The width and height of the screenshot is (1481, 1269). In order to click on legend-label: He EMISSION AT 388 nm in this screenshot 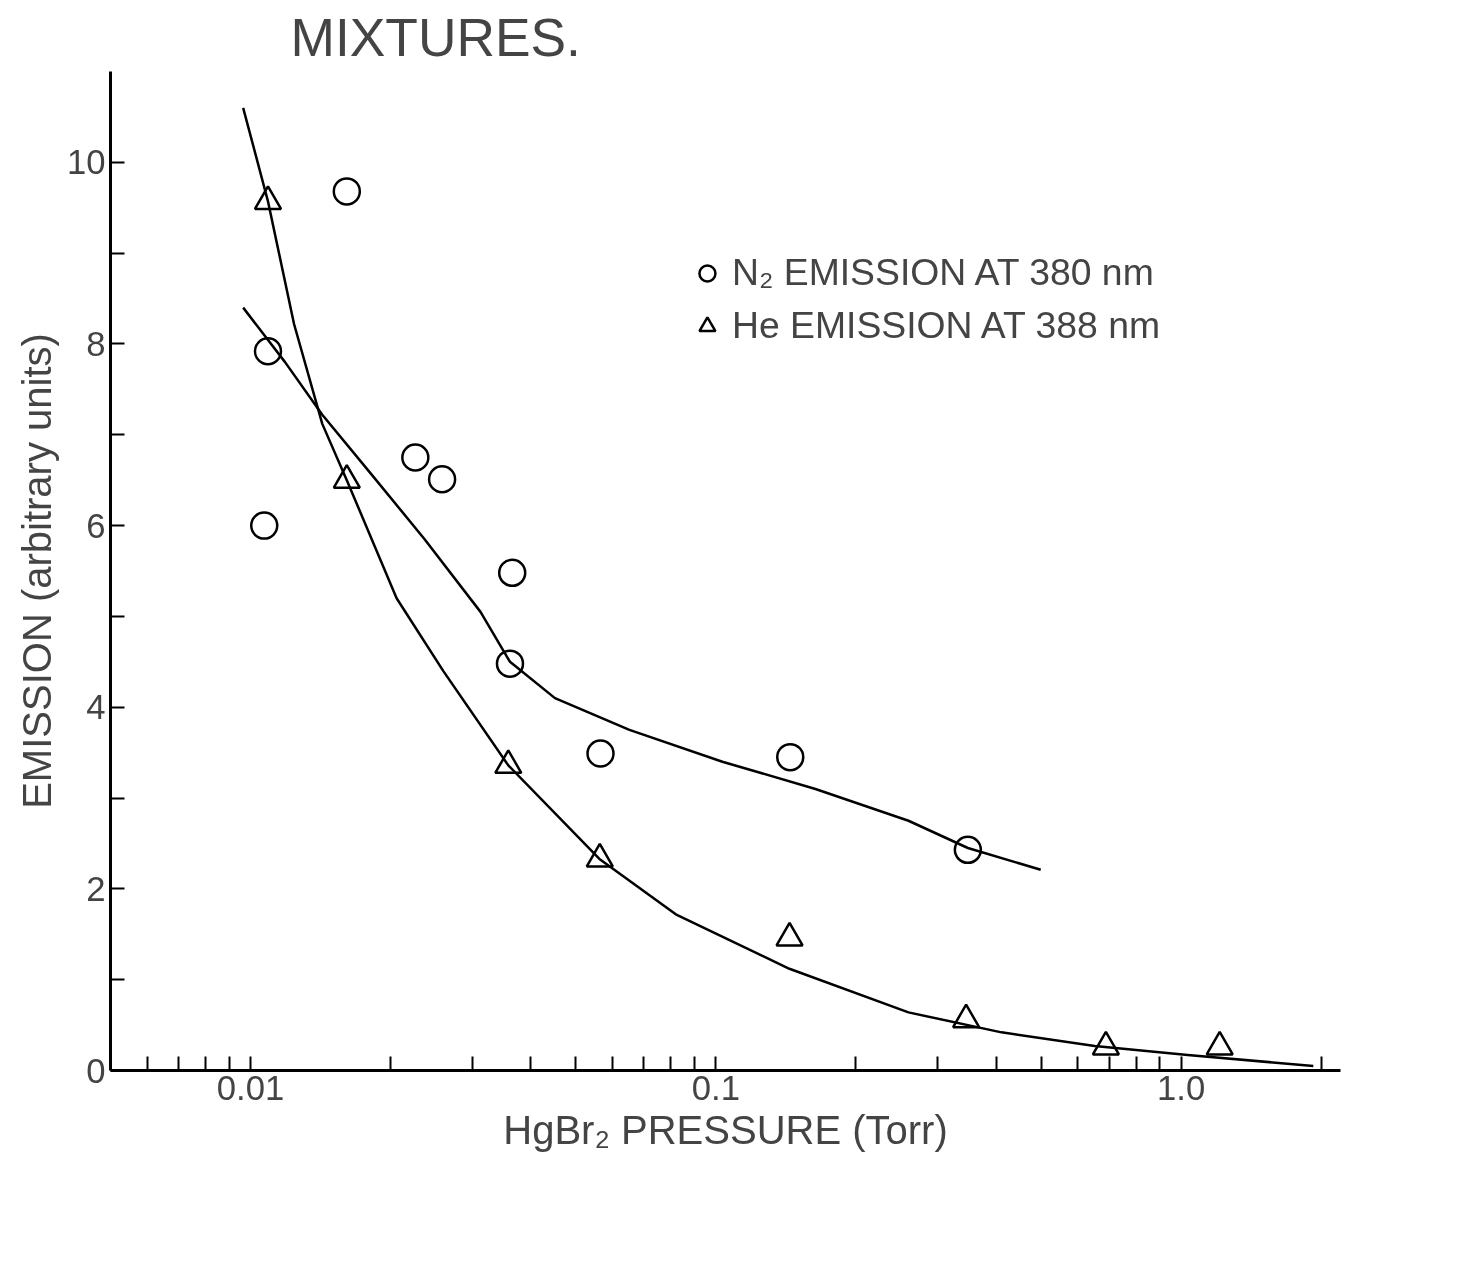, I will do `click(945, 325)`.